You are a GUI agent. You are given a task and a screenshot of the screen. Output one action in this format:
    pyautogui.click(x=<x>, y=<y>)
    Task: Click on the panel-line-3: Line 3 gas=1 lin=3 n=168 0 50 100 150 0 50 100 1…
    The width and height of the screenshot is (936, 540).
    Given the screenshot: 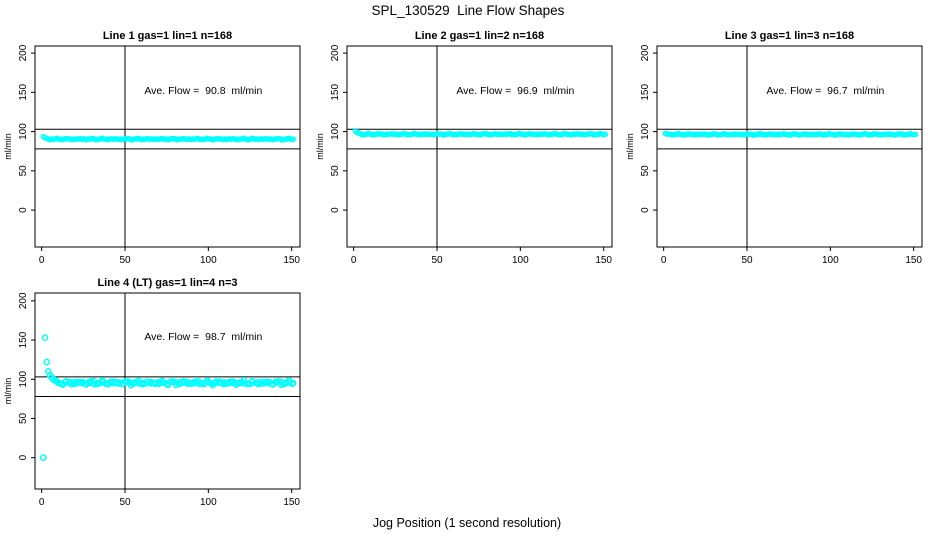 What is the action you would take?
    pyautogui.click(x=774, y=148)
    